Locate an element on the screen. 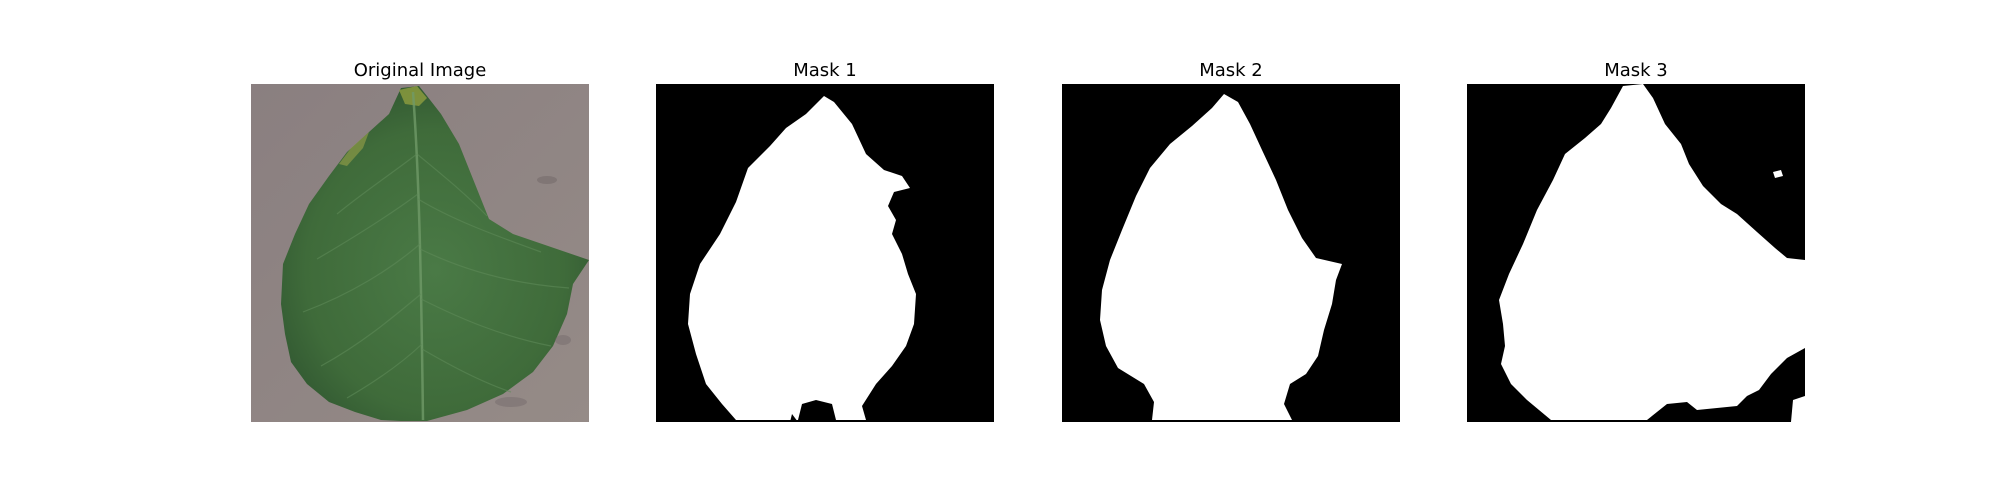 The image size is (2000, 500). leaf-edge is located at coordinates (354, 149).